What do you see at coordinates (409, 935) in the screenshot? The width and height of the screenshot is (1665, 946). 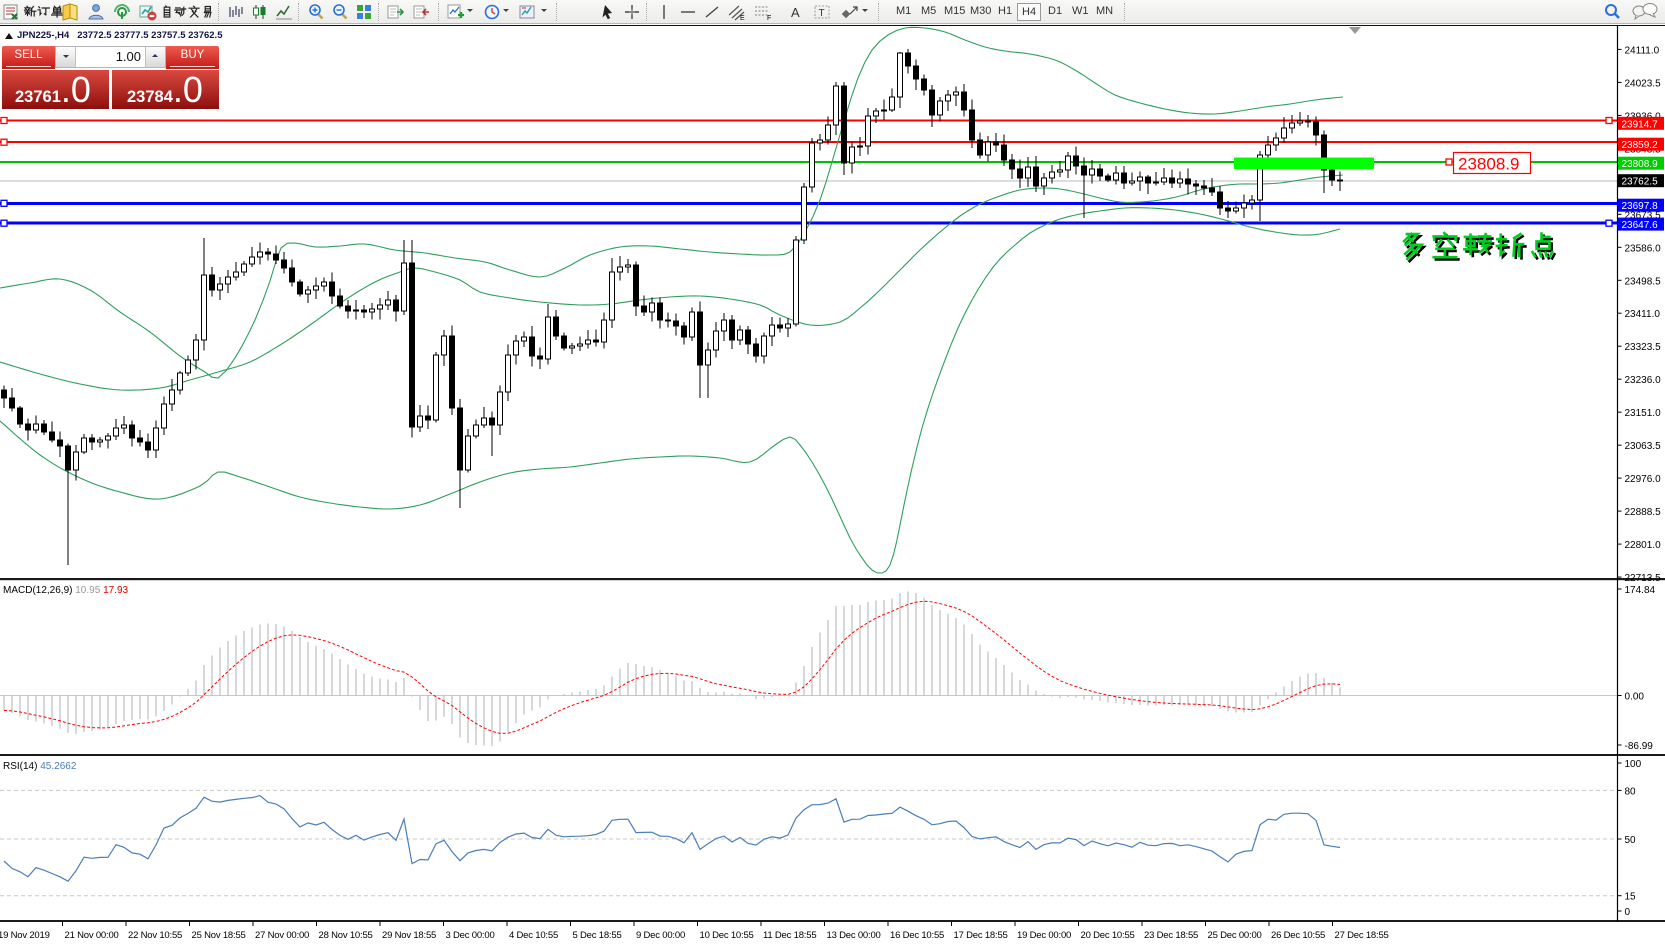 I see `svg-text: 29 Nov 18:55` at bounding box center [409, 935].